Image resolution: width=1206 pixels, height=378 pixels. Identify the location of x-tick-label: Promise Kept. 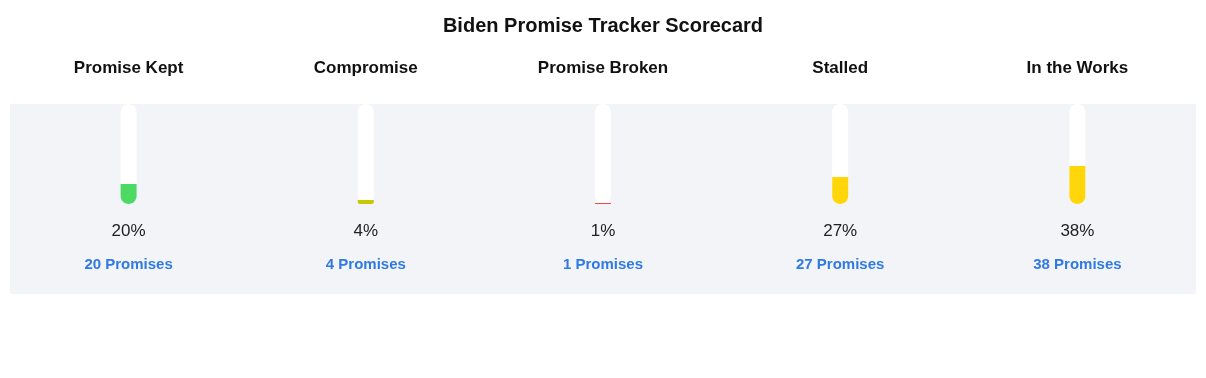
(128, 67).